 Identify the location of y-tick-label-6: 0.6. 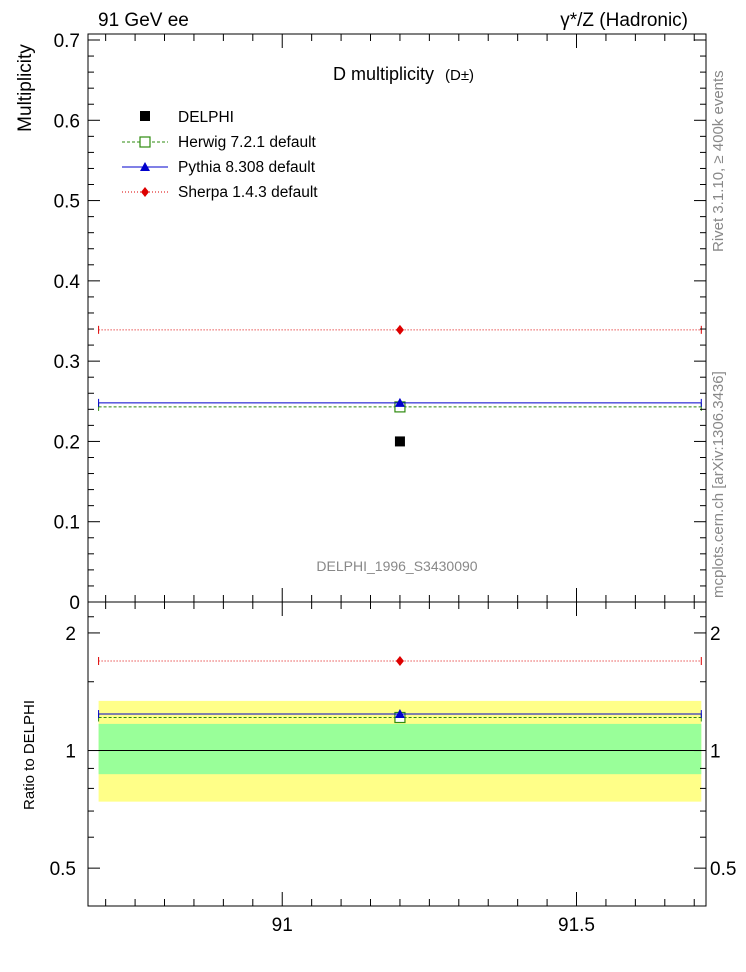
(67, 121).